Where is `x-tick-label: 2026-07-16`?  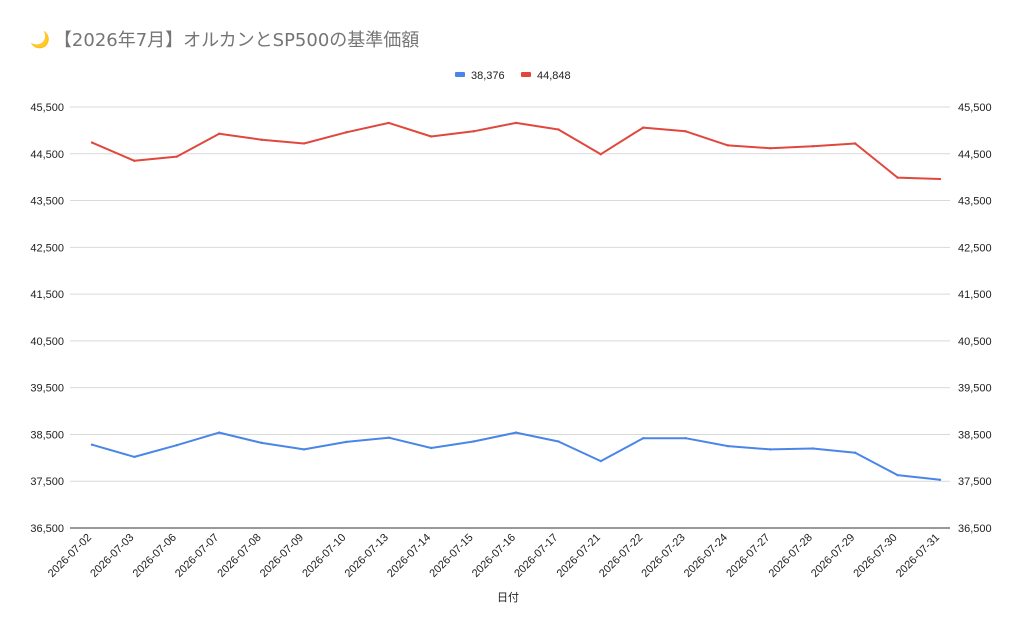 x-tick-label: 2026-07-16 is located at coordinates (494, 556).